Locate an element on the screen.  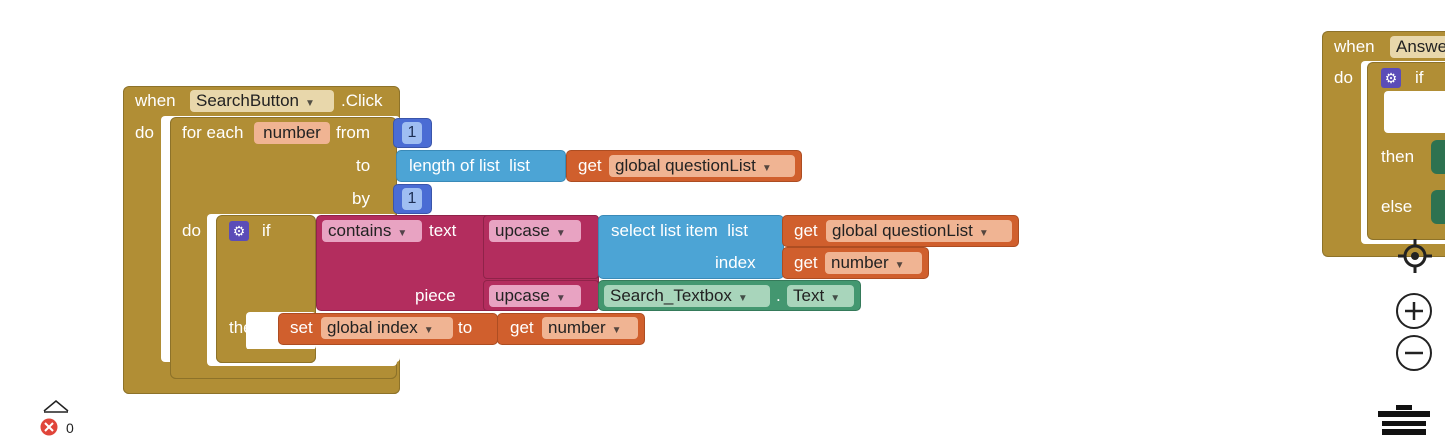
answer-component-label: Answe is located at coordinates (1420, 46).